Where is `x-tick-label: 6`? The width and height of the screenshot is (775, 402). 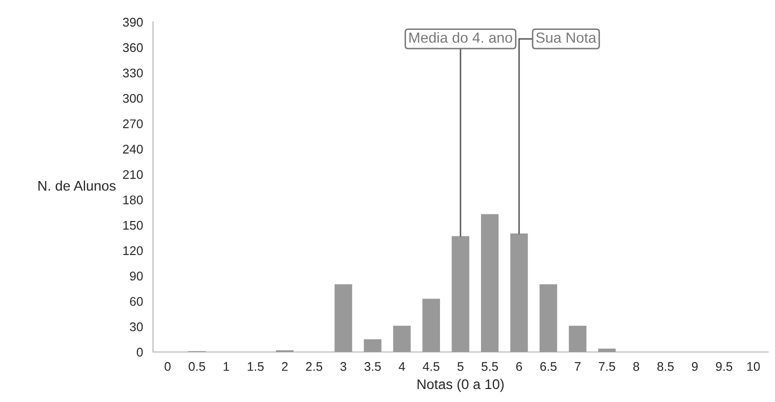 x-tick-label: 6 is located at coordinates (519, 366).